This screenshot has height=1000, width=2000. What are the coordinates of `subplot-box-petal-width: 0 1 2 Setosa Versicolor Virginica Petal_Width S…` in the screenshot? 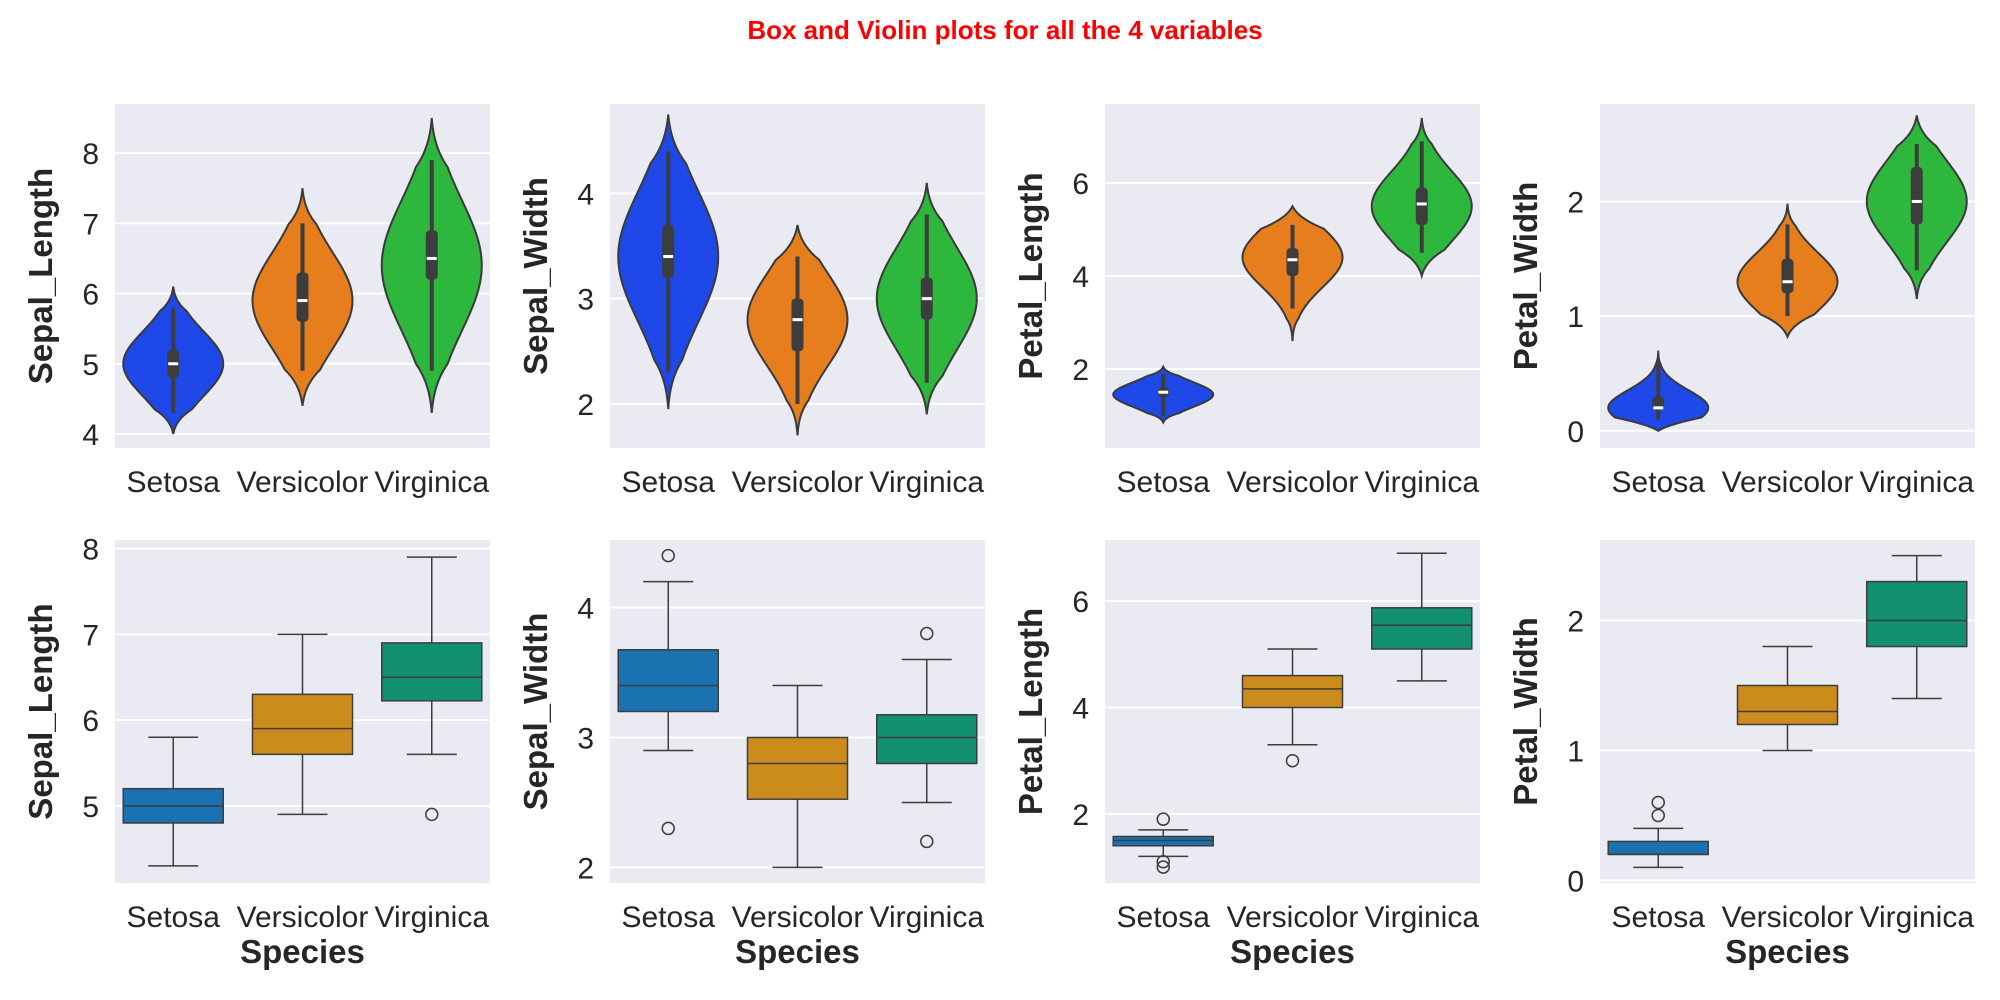 It's located at (1741, 755).